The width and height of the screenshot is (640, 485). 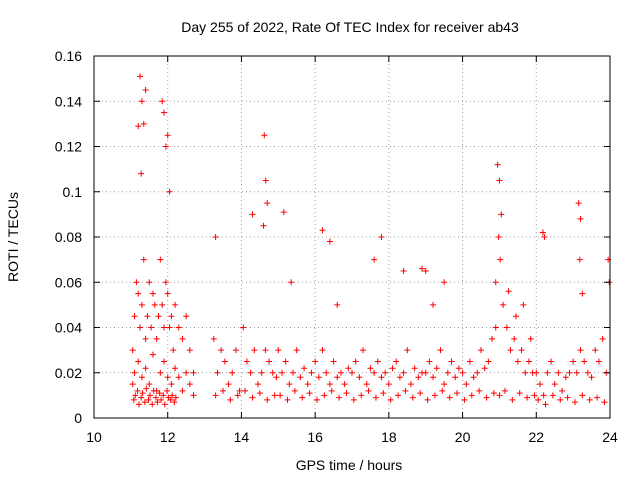 What do you see at coordinates (68, 373) in the screenshot?
I see `y-tick-label: 0.02` at bounding box center [68, 373].